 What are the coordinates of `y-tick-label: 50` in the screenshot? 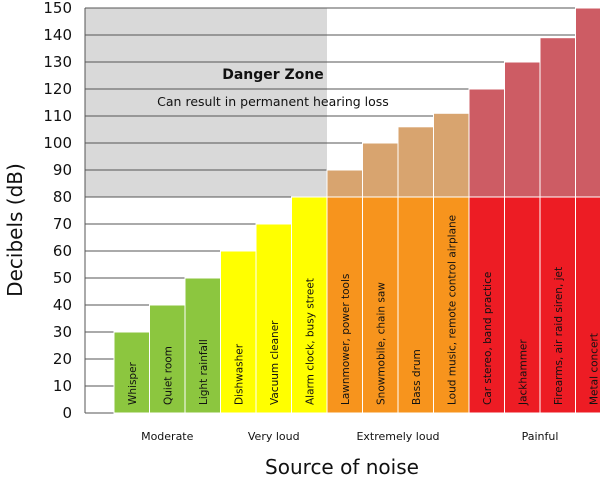 It's located at (62, 278).